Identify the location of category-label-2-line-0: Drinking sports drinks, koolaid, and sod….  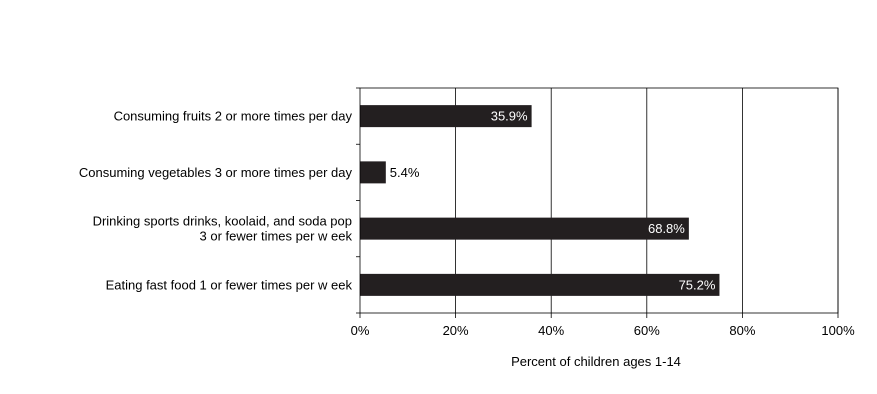
(222, 221).